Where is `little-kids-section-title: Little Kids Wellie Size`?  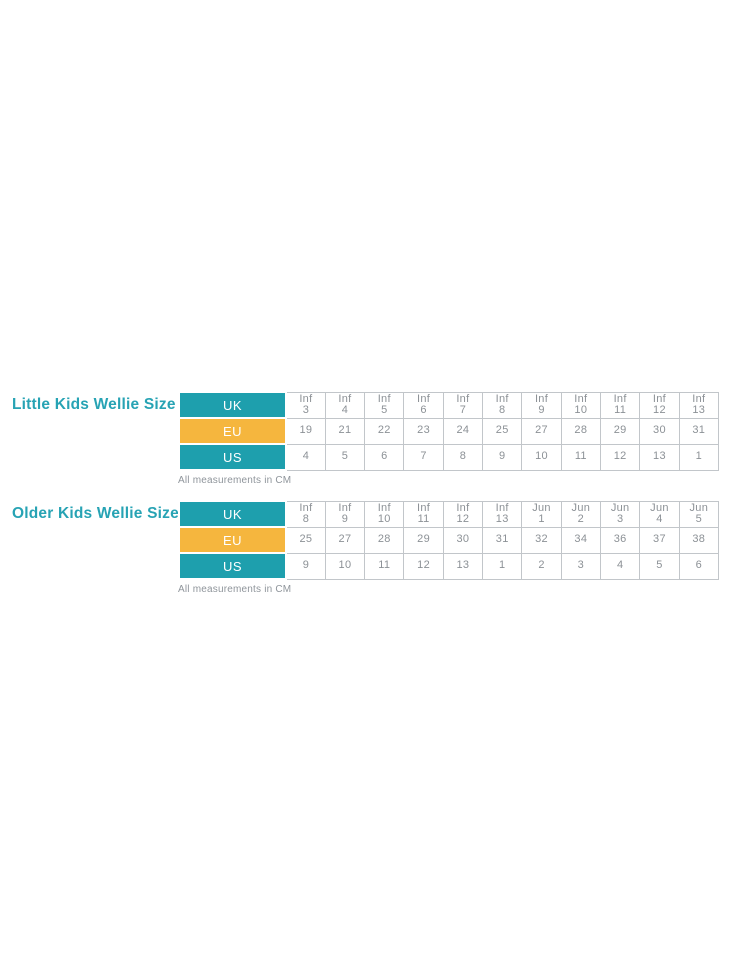 little-kids-section-title: Little Kids Wellie Size is located at coordinates (94, 404).